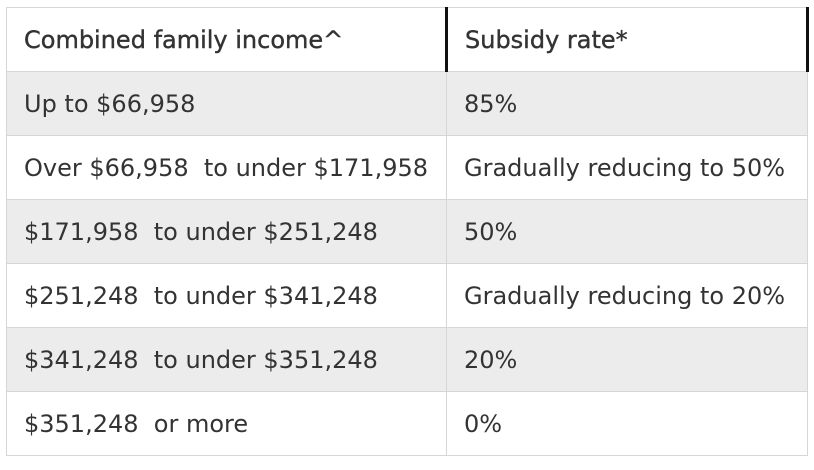 This screenshot has height=470, width=814. I want to click on table-row: Up to $66,958 85%, so click(407, 103).